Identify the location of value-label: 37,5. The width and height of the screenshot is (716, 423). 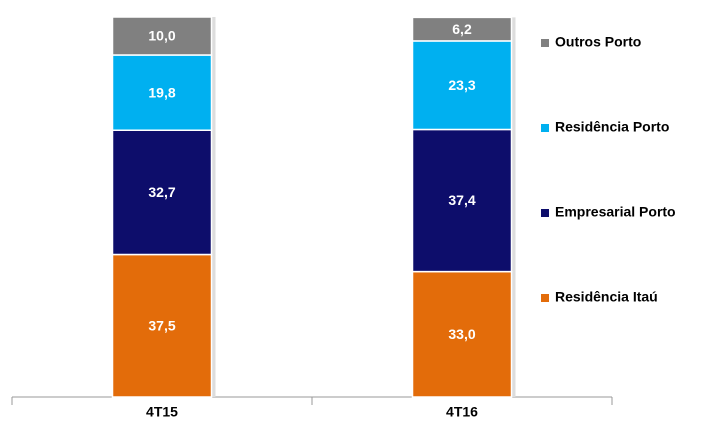
(161, 325).